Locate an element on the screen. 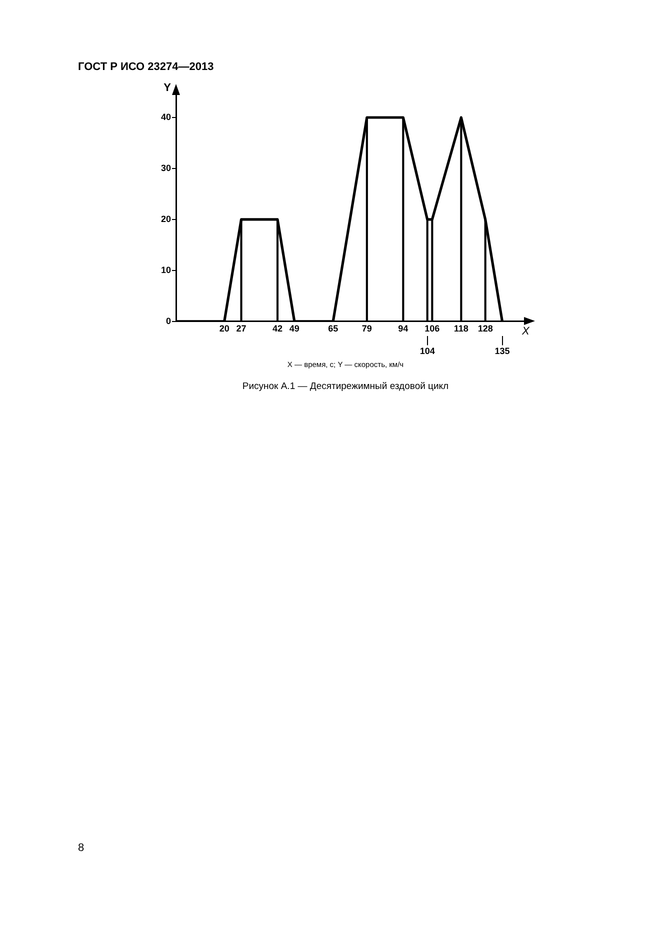 This screenshot has height=935, width=661. text: Рисунок А.1 — Десятирежимный ездовой цикл is located at coordinates (345, 386).